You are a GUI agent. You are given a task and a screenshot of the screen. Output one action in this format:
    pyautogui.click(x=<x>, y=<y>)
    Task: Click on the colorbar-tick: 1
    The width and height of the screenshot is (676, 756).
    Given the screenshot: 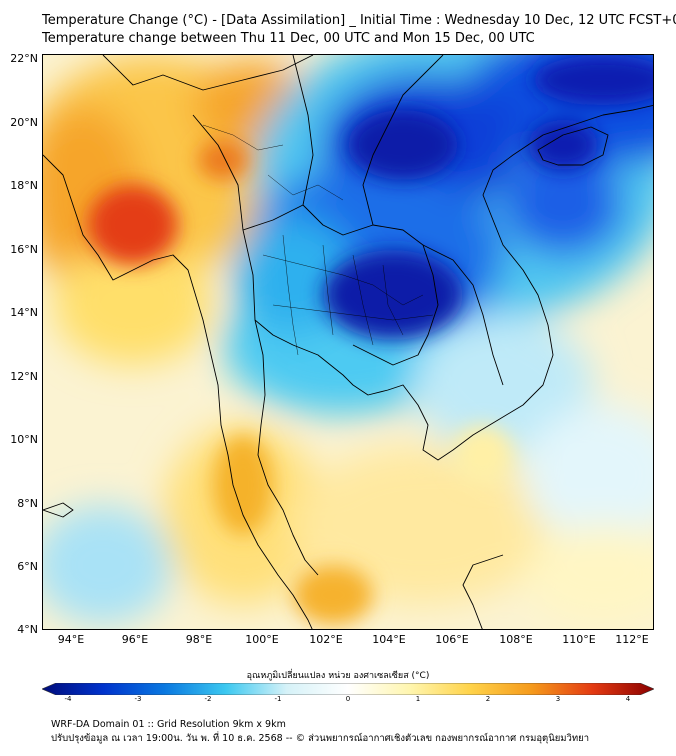 What is the action you would take?
    pyautogui.click(x=418, y=699)
    